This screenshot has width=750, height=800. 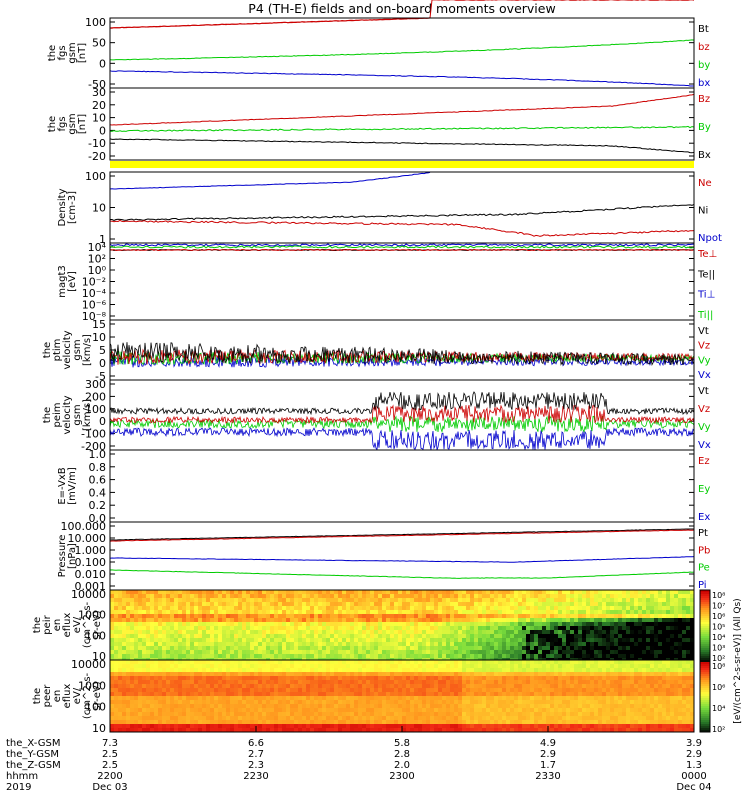 I want to click on legend-ni: Ni, so click(x=703, y=211).